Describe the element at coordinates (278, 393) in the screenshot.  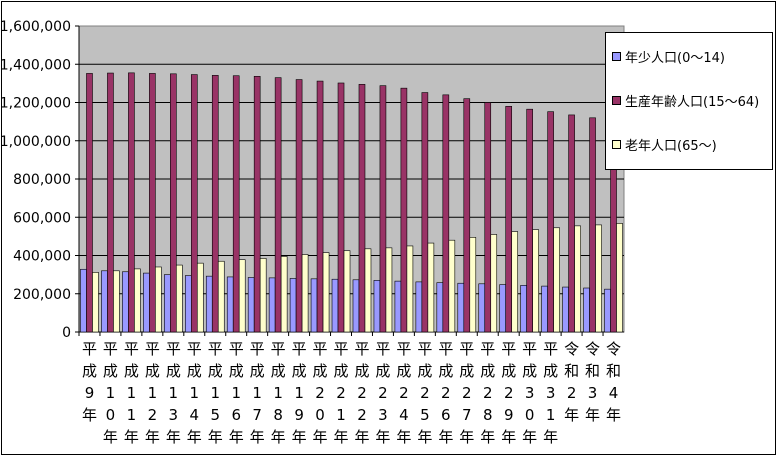
I see `x-tick-label: 平成 1 8 年` at that location.